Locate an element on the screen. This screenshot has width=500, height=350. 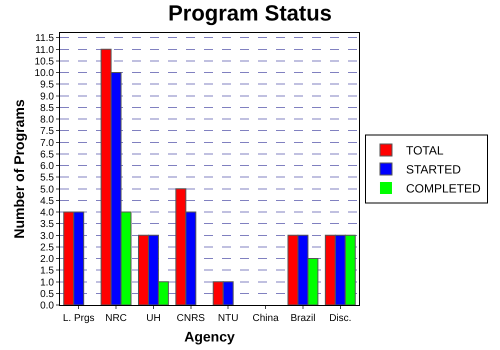
x-tick-label: China is located at coordinates (266, 318).